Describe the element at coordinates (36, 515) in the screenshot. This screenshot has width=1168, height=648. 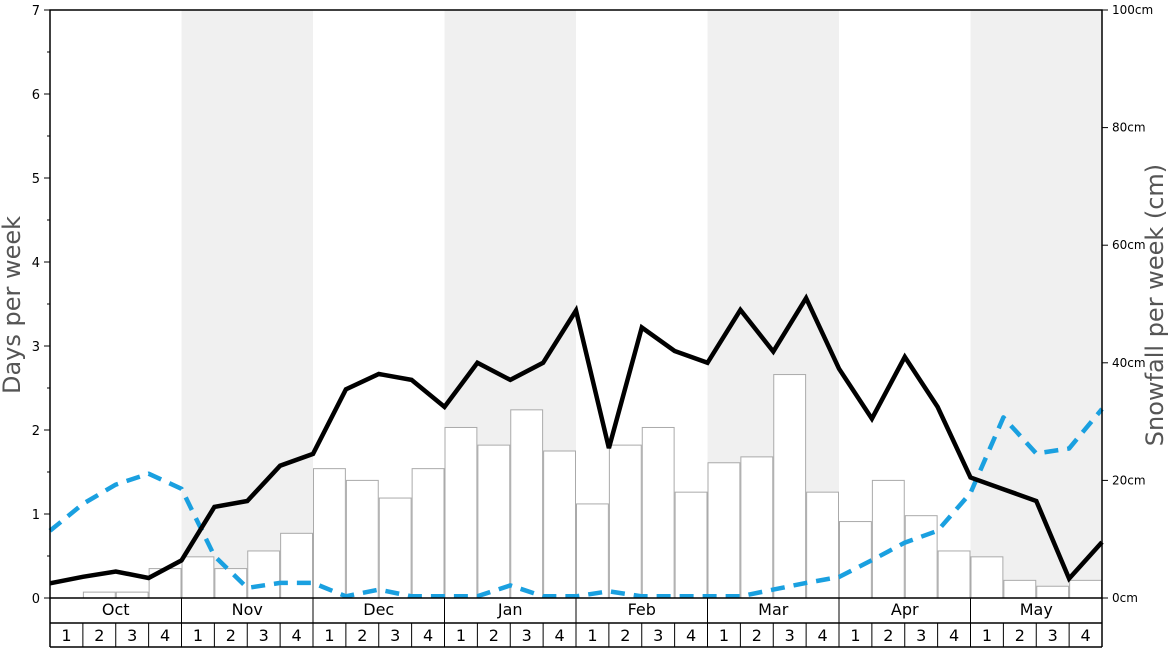
I see `left-tick-label: 1` at that location.